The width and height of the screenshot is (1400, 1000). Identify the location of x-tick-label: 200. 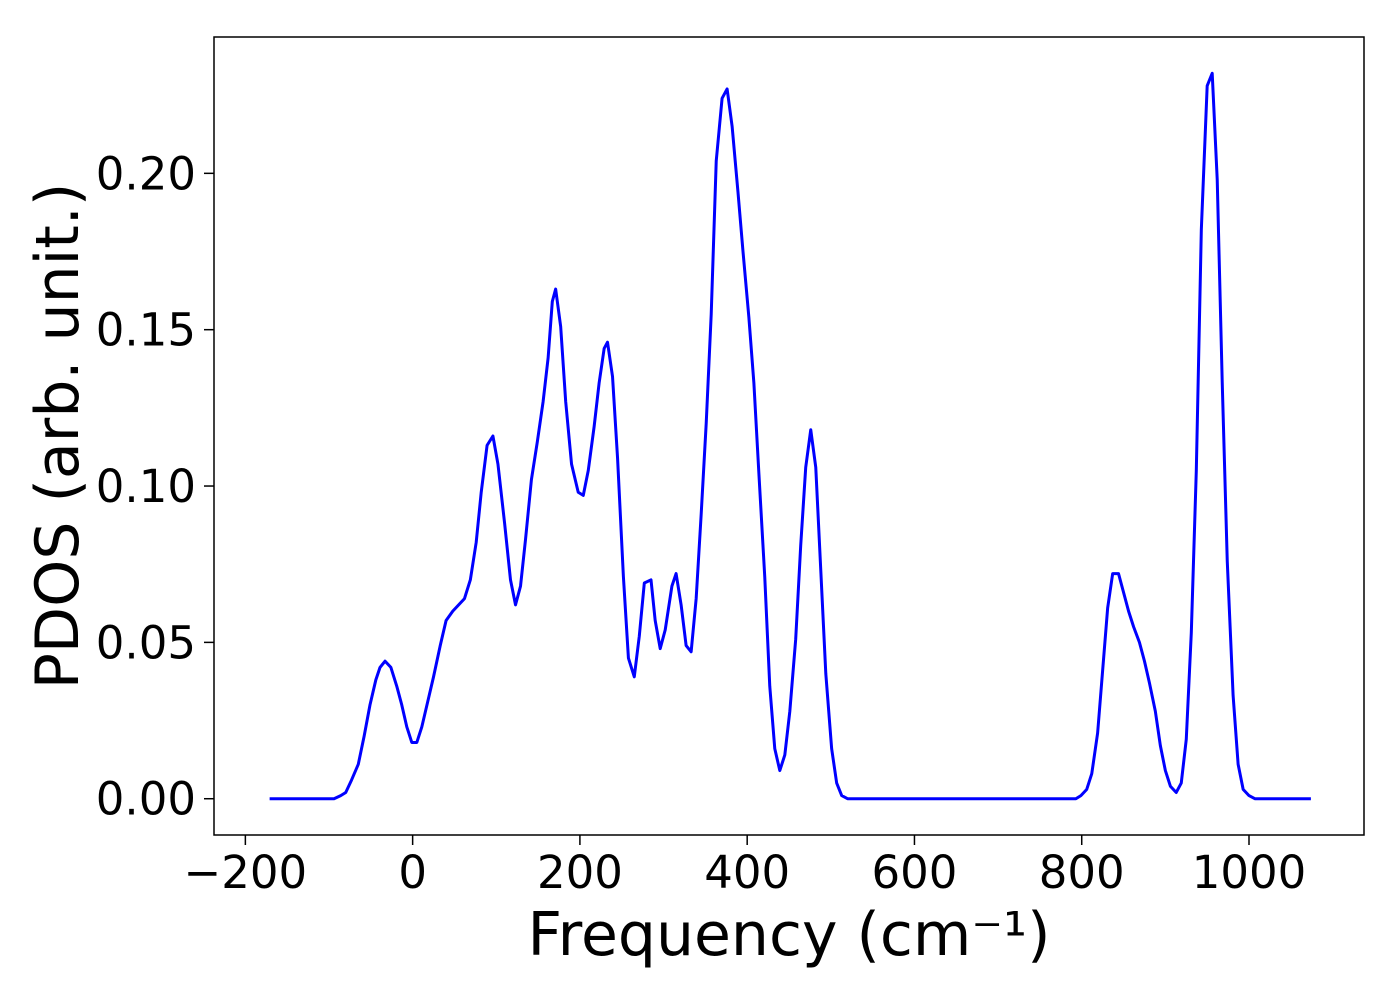
(580, 872).